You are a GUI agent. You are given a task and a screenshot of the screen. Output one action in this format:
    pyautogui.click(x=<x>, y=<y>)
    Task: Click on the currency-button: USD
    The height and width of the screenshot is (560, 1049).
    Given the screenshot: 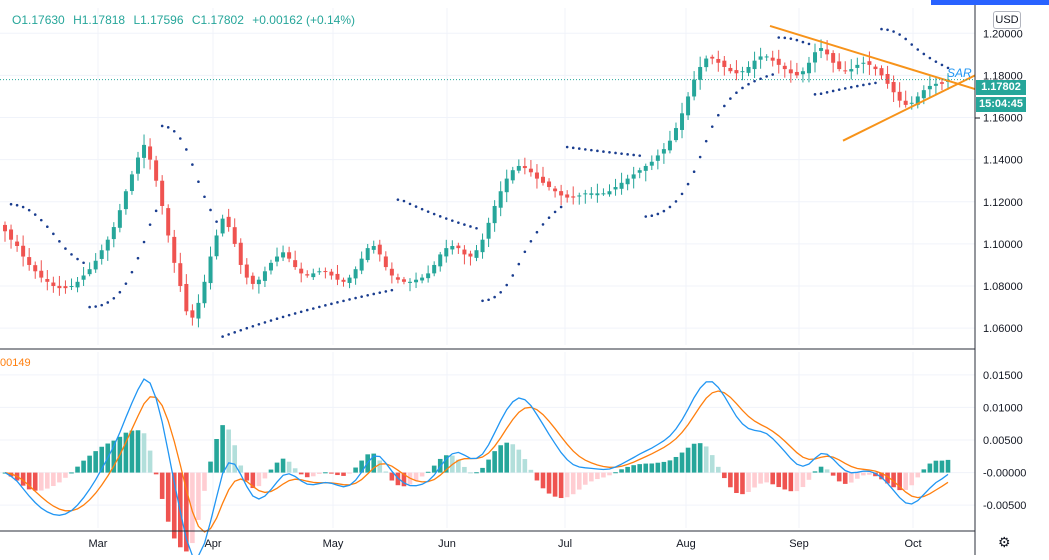 What is the action you would take?
    pyautogui.click(x=1007, y=20)
    